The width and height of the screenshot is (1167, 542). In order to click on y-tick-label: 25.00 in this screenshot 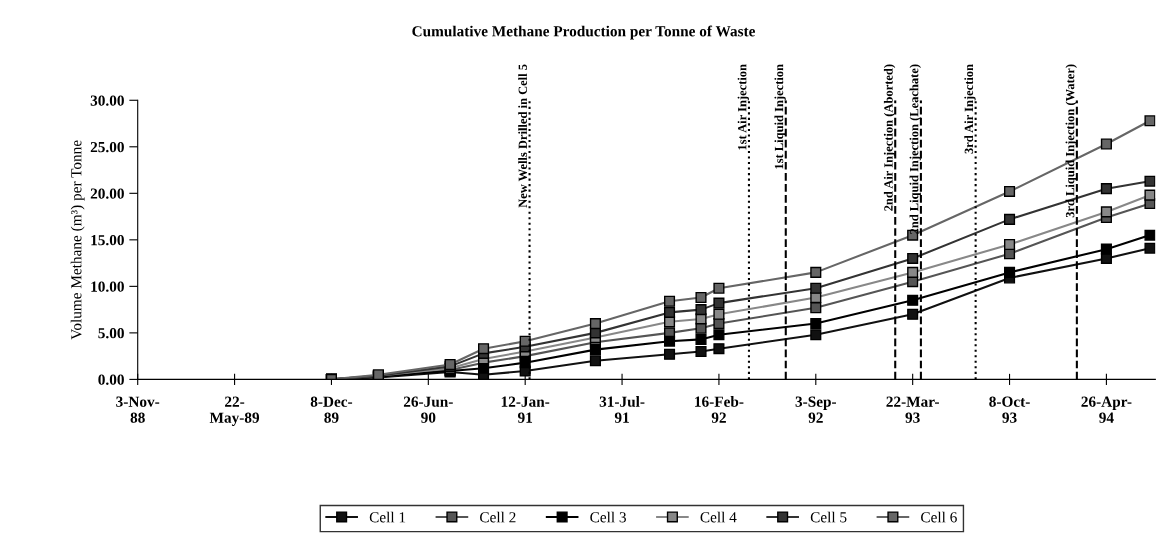, I will do `click(107, 147)`.